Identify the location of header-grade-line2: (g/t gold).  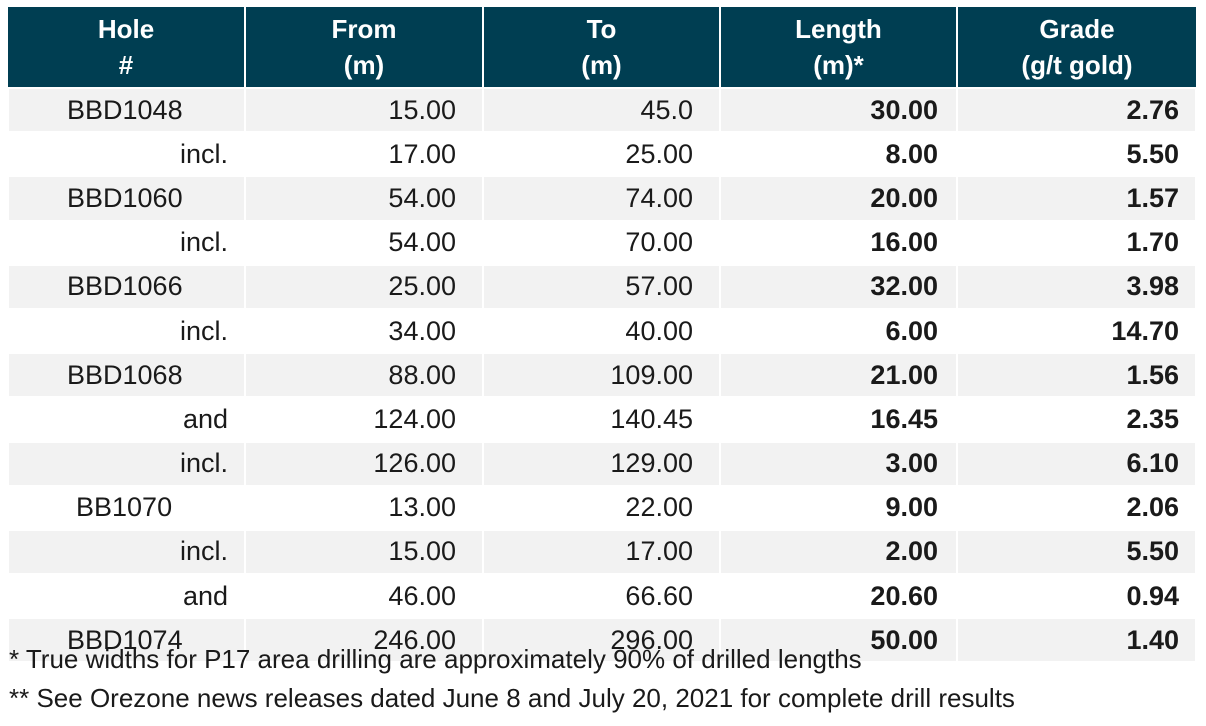
(1077, 65).